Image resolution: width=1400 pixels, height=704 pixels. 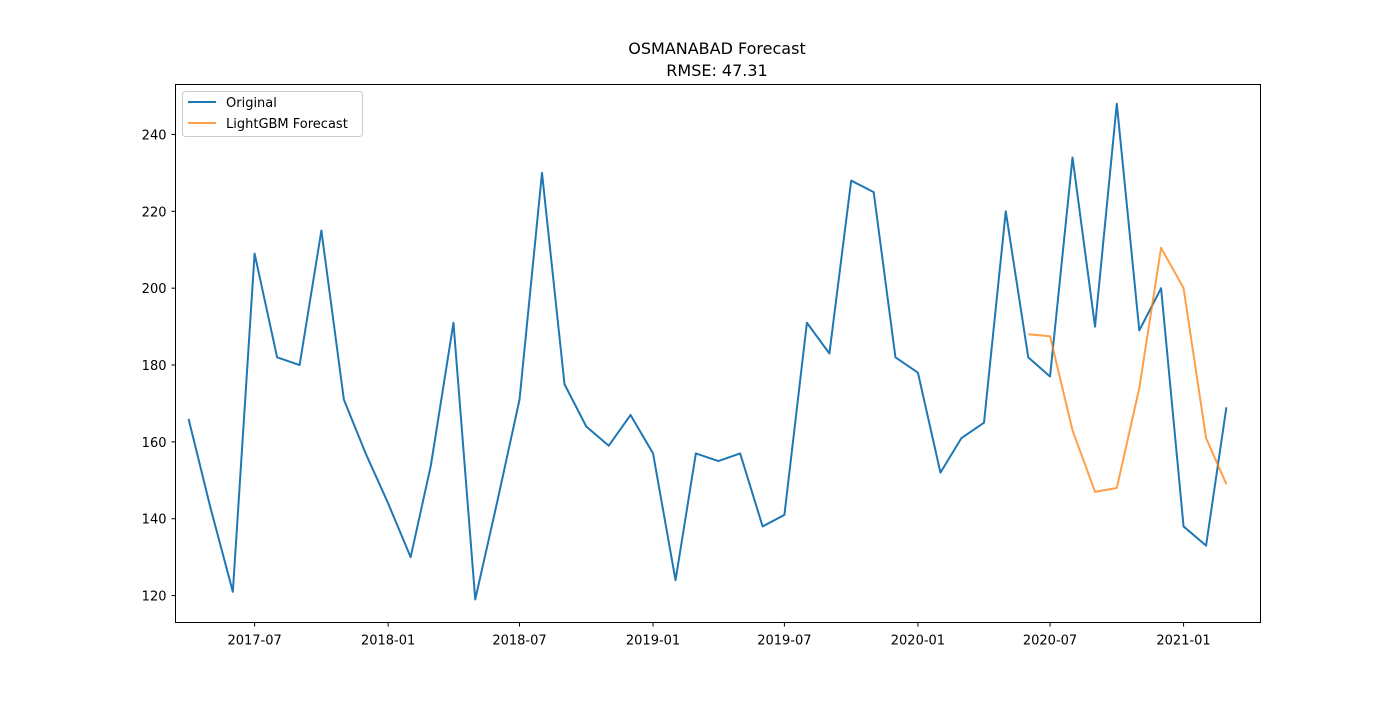 I want to click on x-tick-label: 2021-01, so click(x=1183, y=641).